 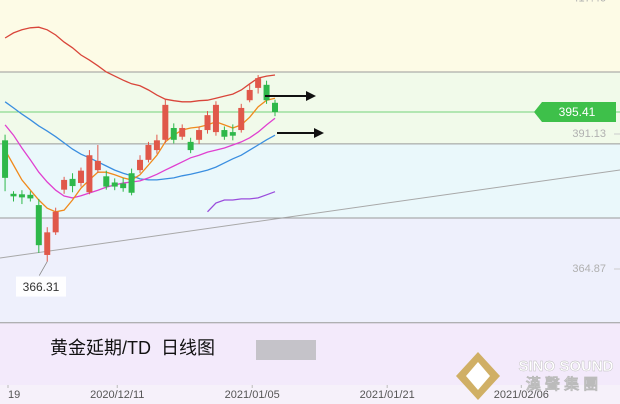 What do you see at coordinates (589, 269) in the screenshot?
I see `y-tick-label: 364.87` at bounding box center [589, 269].